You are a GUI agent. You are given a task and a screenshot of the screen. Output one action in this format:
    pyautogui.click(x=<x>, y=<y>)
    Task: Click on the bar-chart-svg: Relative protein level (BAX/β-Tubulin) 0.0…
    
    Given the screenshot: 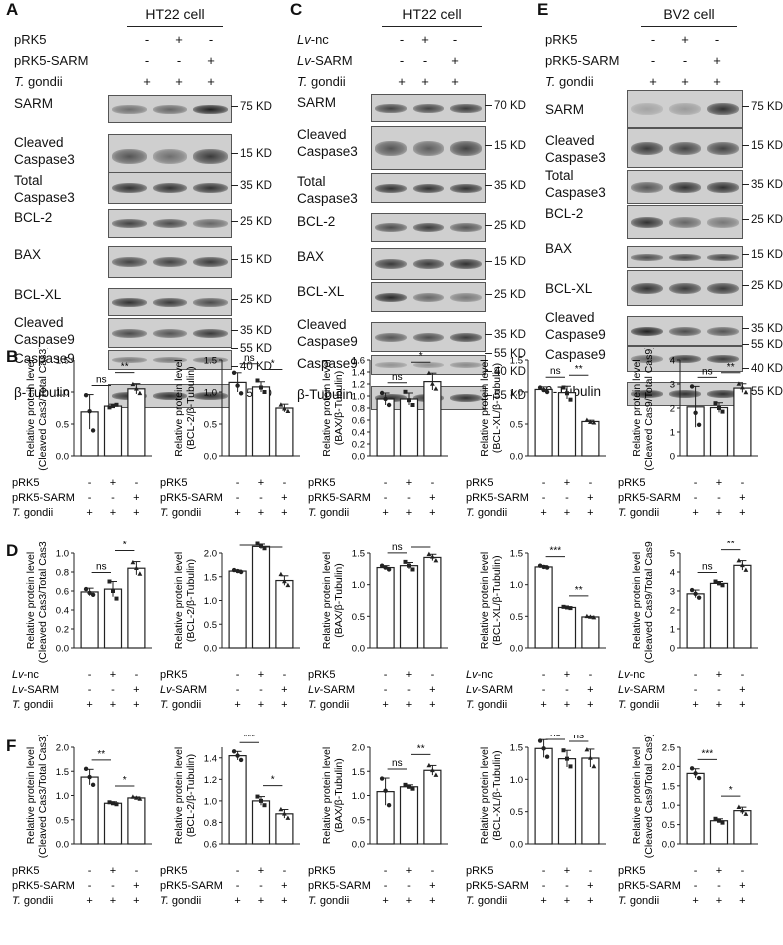 What is the action you would take?
    pyautogui.click(x=378, y=435)
    